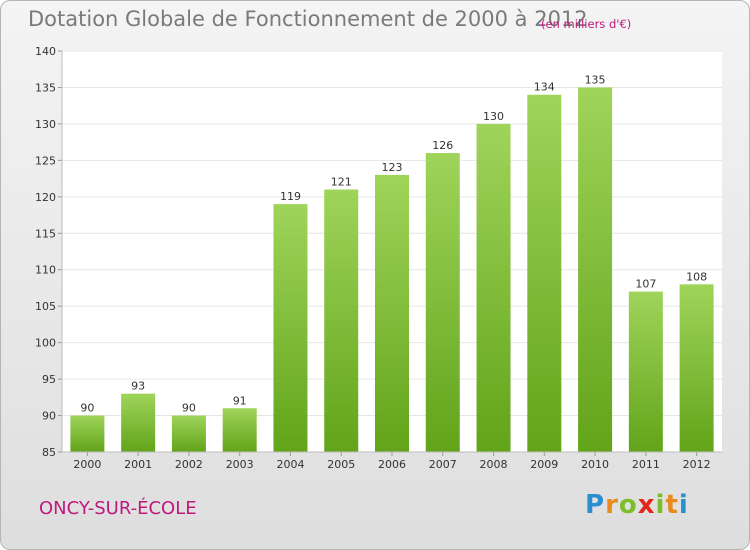 Image resolution: width=750 pixels, height=550 pixels. I want to click on data-label-2001: 93, so click(138, 386).